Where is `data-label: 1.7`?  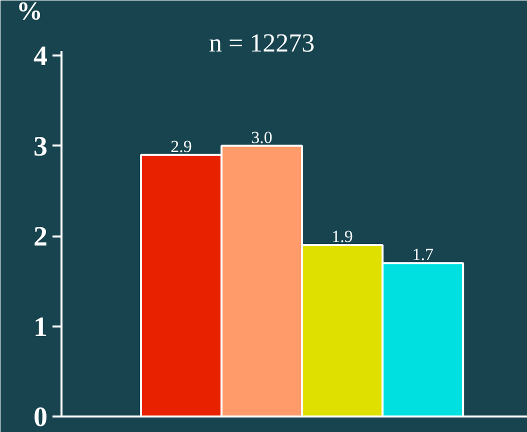
data-label: 1.7 is located at coordinates (423, 254).